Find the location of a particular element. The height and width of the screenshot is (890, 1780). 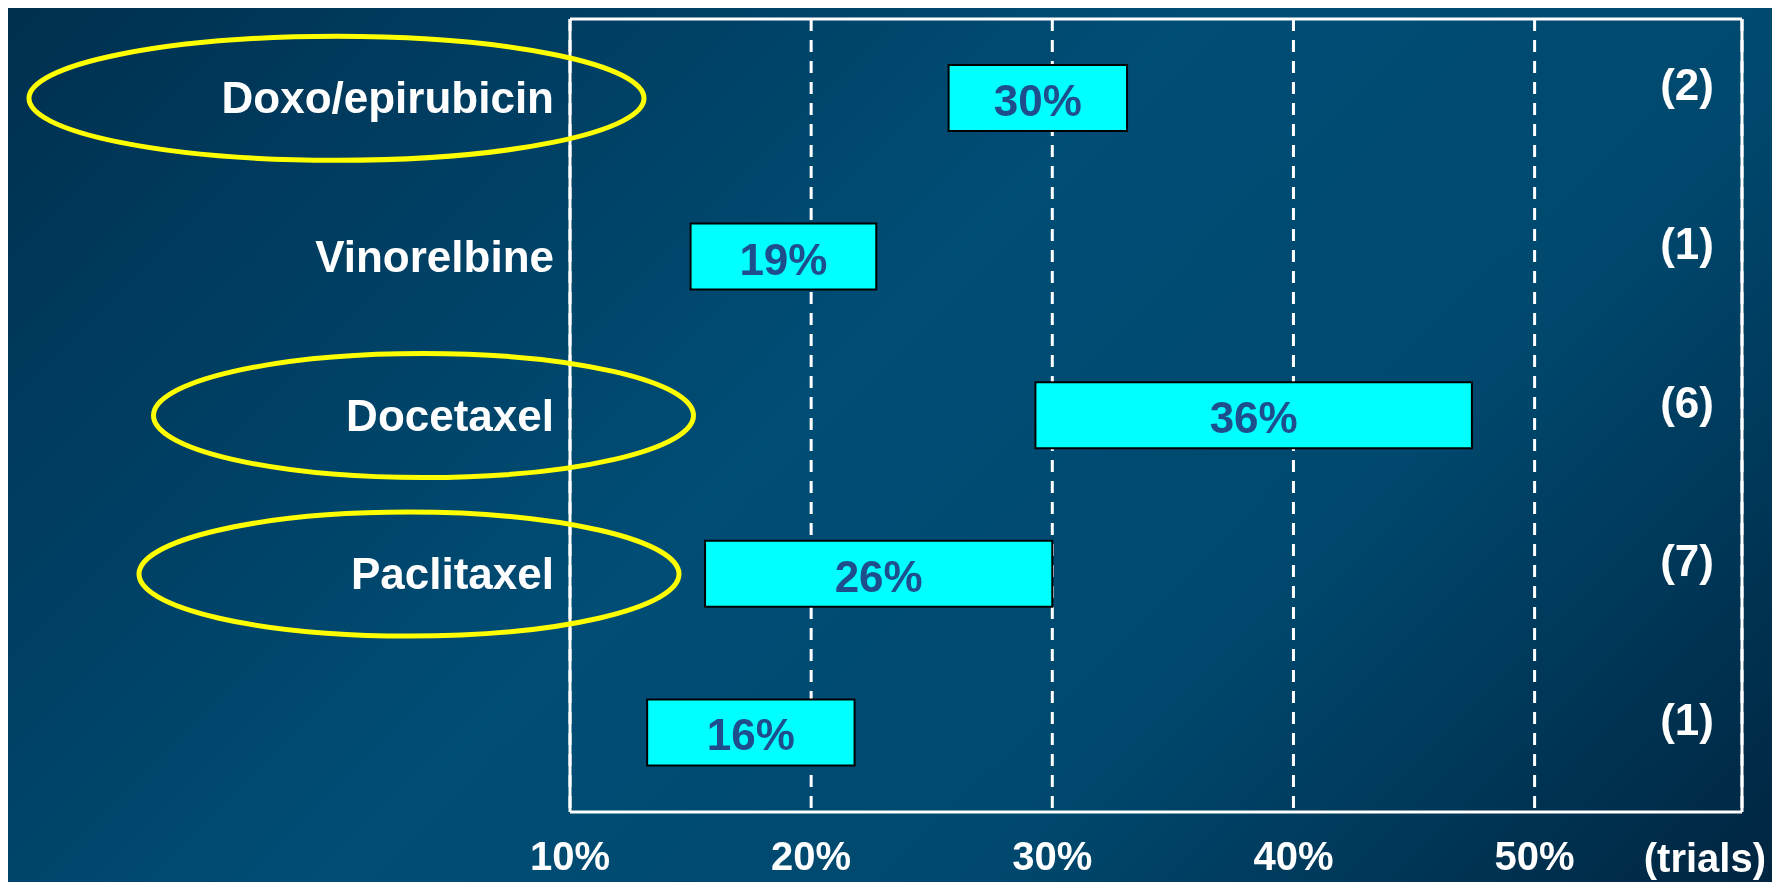

x-tick-label: 30% is located at coordinates (1052, 856).